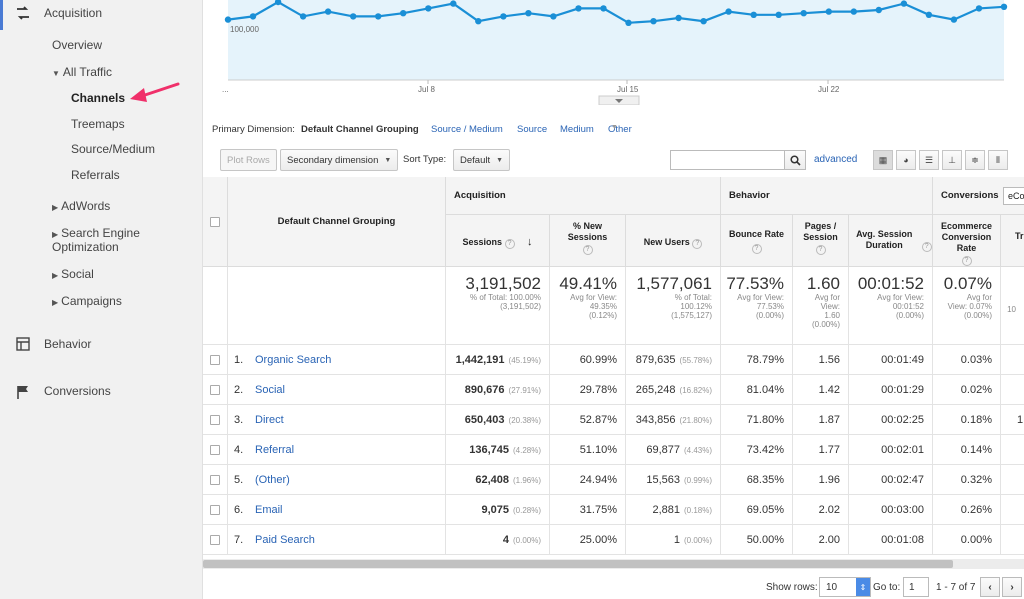  I want to click on table-search-input, so click(727, 160).